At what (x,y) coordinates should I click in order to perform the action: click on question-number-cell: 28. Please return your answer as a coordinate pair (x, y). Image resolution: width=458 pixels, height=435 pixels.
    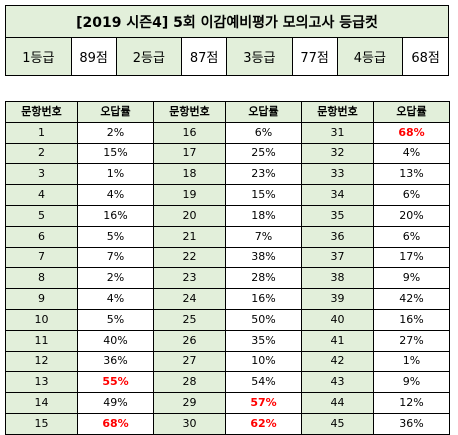
    Looking at the image, I should click on (189, 382).